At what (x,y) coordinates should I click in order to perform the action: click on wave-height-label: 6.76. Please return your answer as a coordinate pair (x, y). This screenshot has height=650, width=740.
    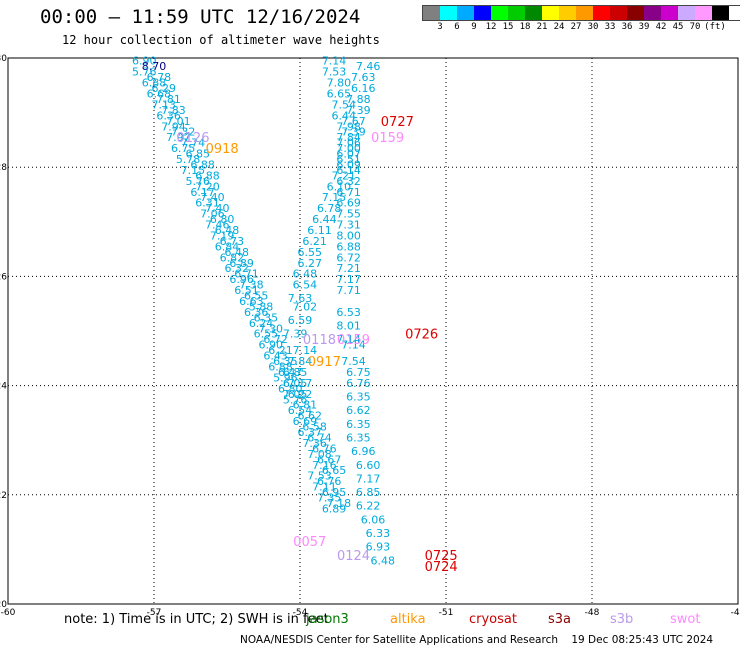
    Looking at the image, I should click on (329, 481).